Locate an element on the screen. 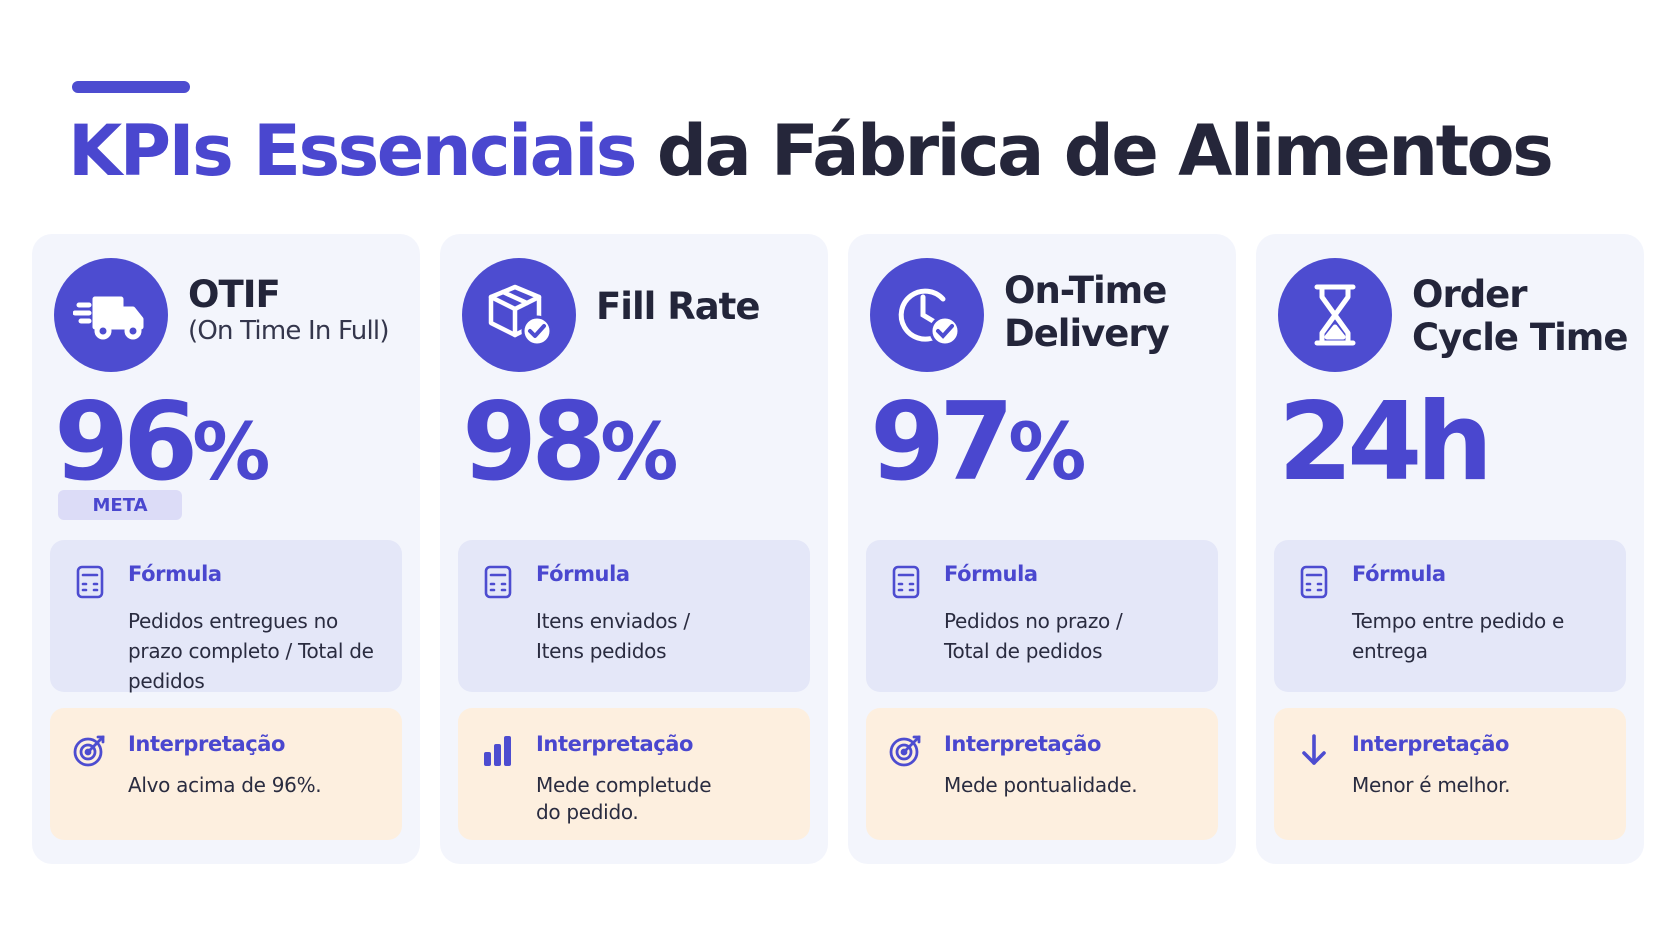  box-check-icon is located at coordinates (519, 315).